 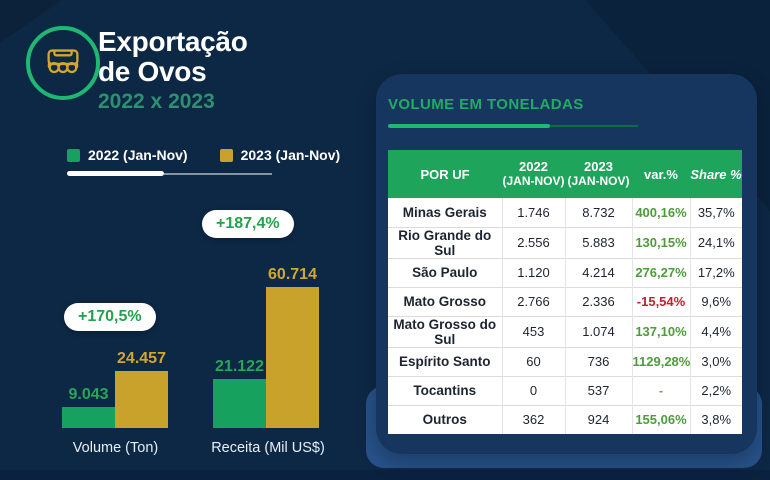 I want to click on cell-v2023: 1.074, so click(x=598, y=331).